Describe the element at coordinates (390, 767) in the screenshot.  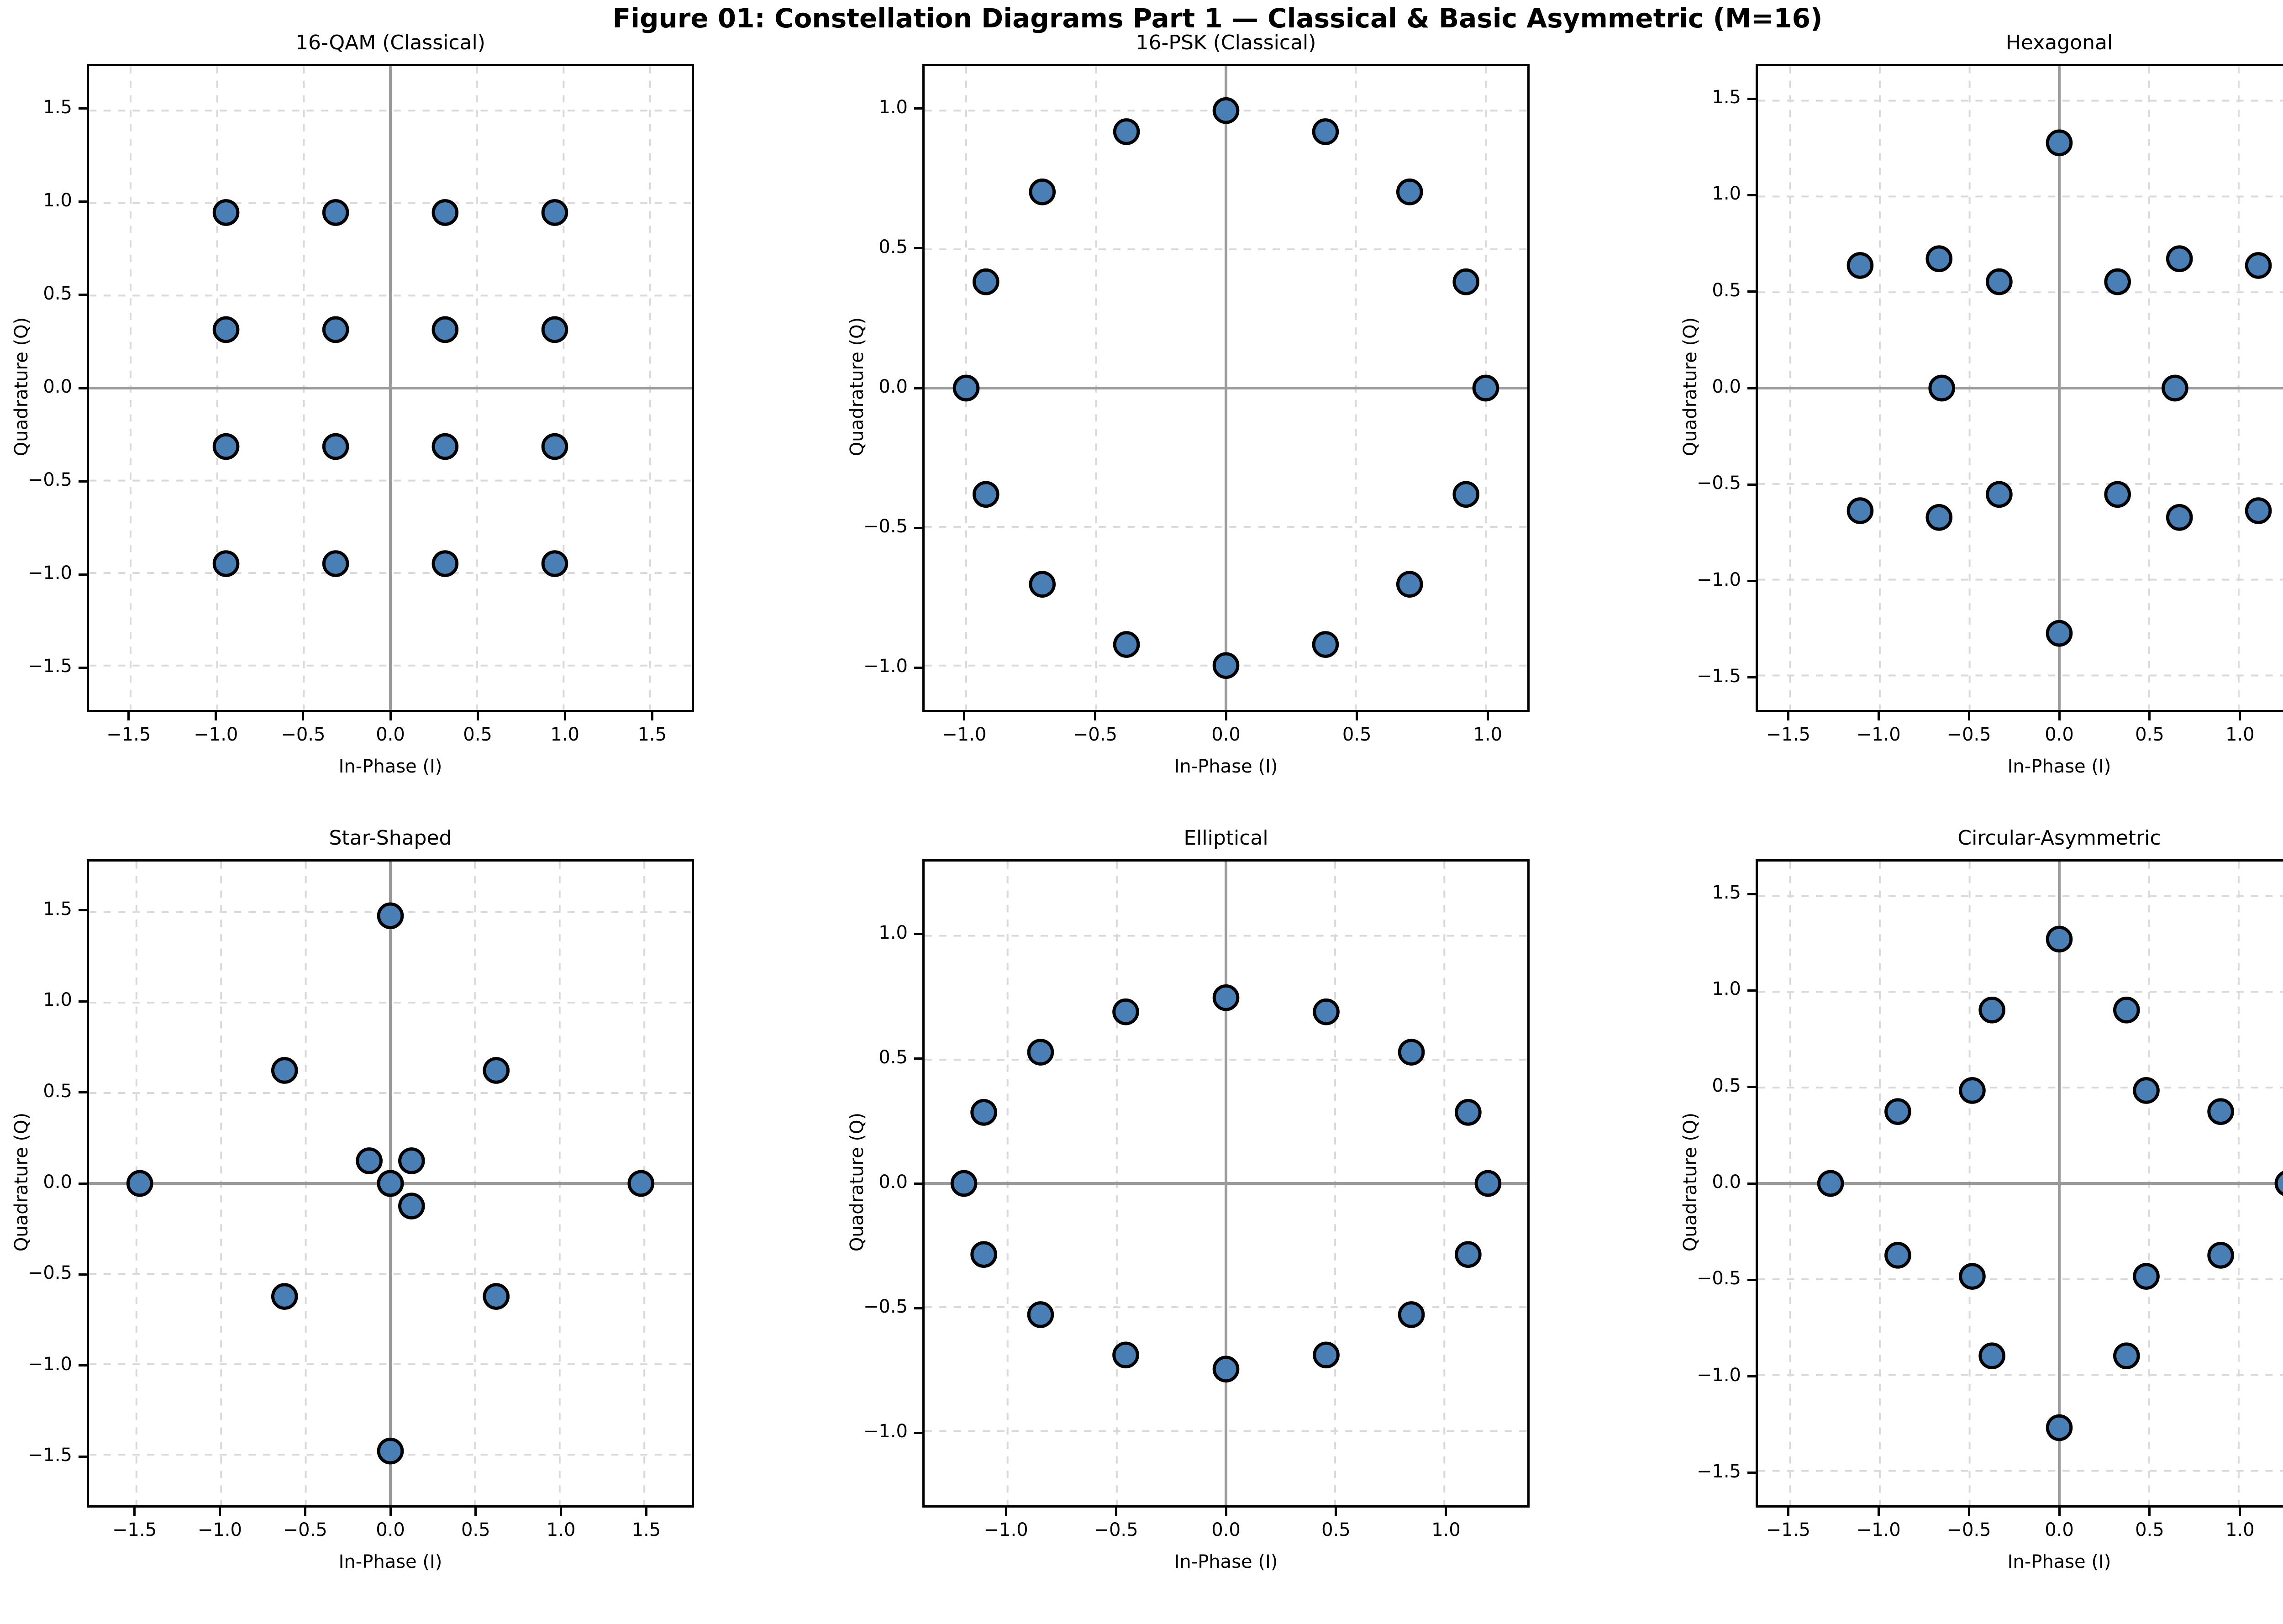
I see `x-axis-label: In-Phase (I)` at that location.